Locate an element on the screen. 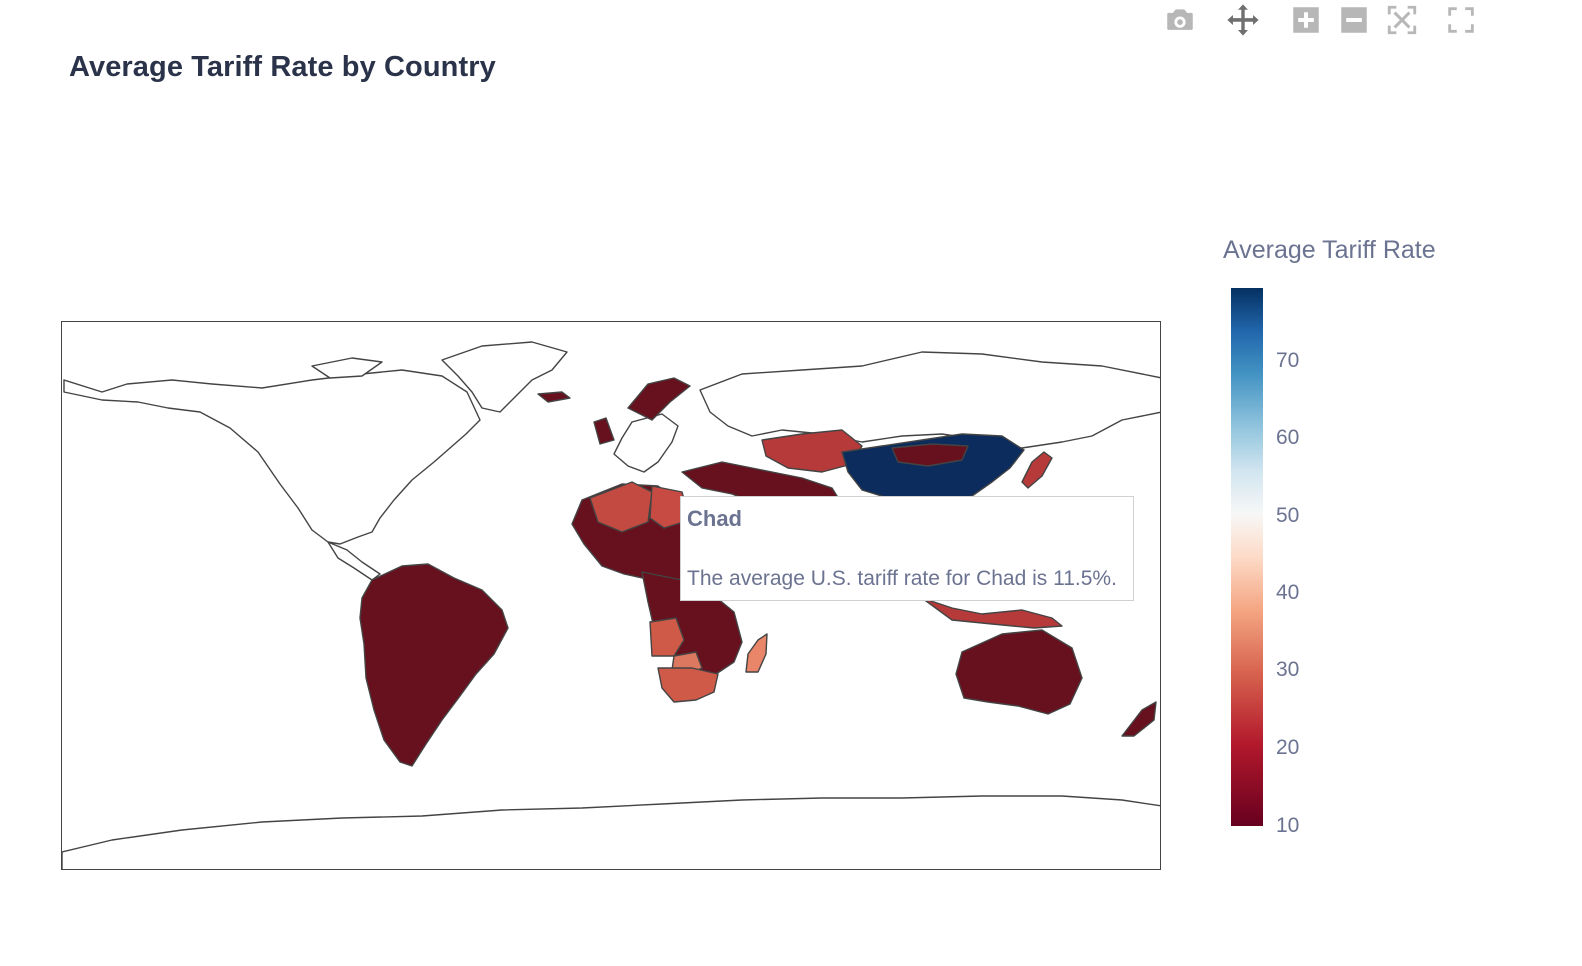 Image resolution: width=1582 pixels, height=966 pixels. region-europe-west is located at coordinates (646, 443).